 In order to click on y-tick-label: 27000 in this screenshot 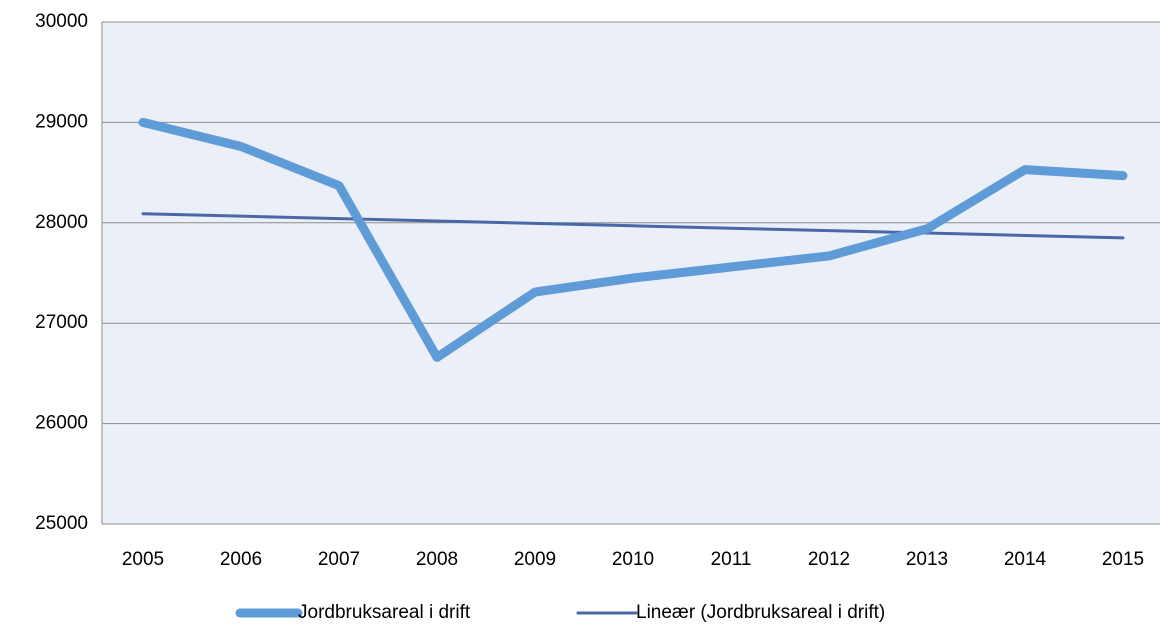, I will do `click(61, 322)`.